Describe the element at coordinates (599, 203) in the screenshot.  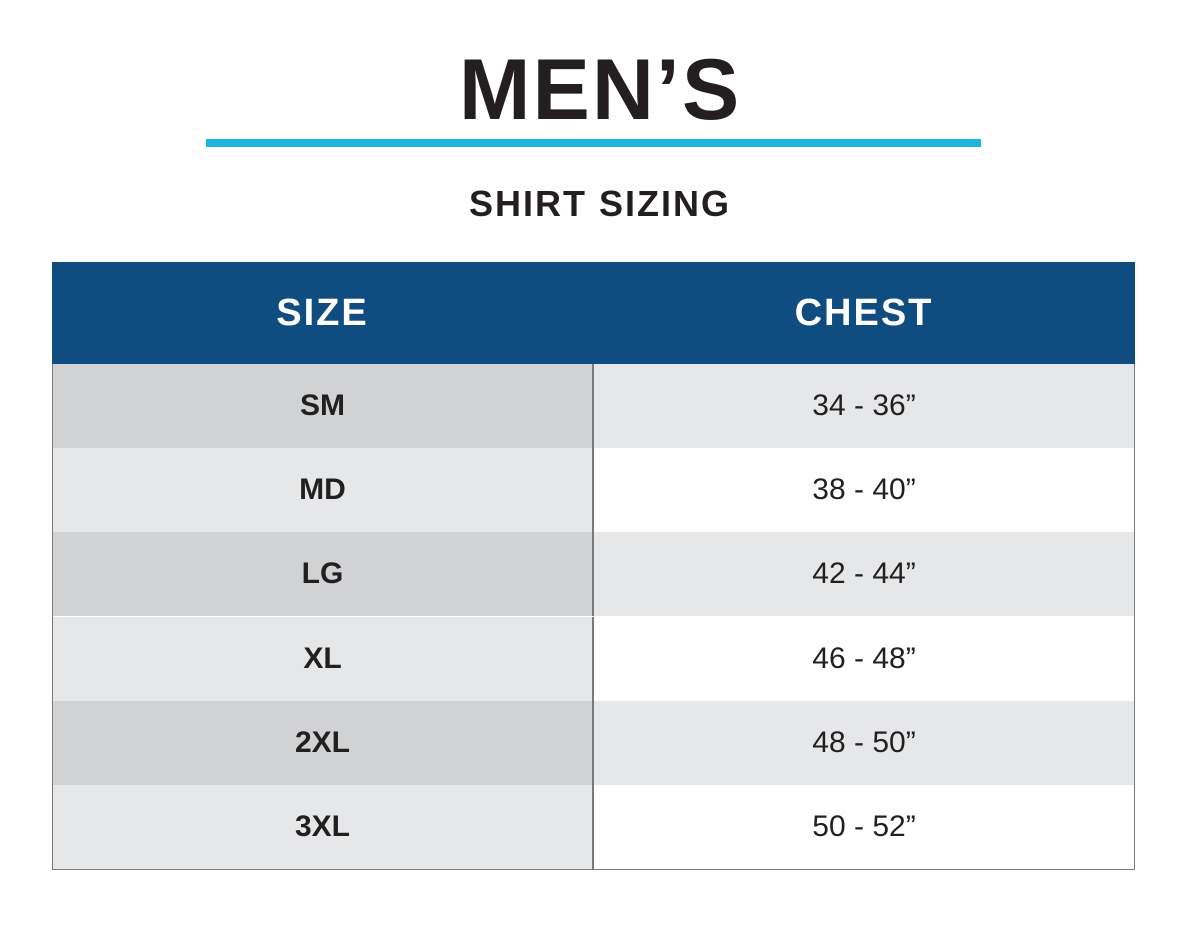
I see `subtitle: SHIRT SIZING` at that location.